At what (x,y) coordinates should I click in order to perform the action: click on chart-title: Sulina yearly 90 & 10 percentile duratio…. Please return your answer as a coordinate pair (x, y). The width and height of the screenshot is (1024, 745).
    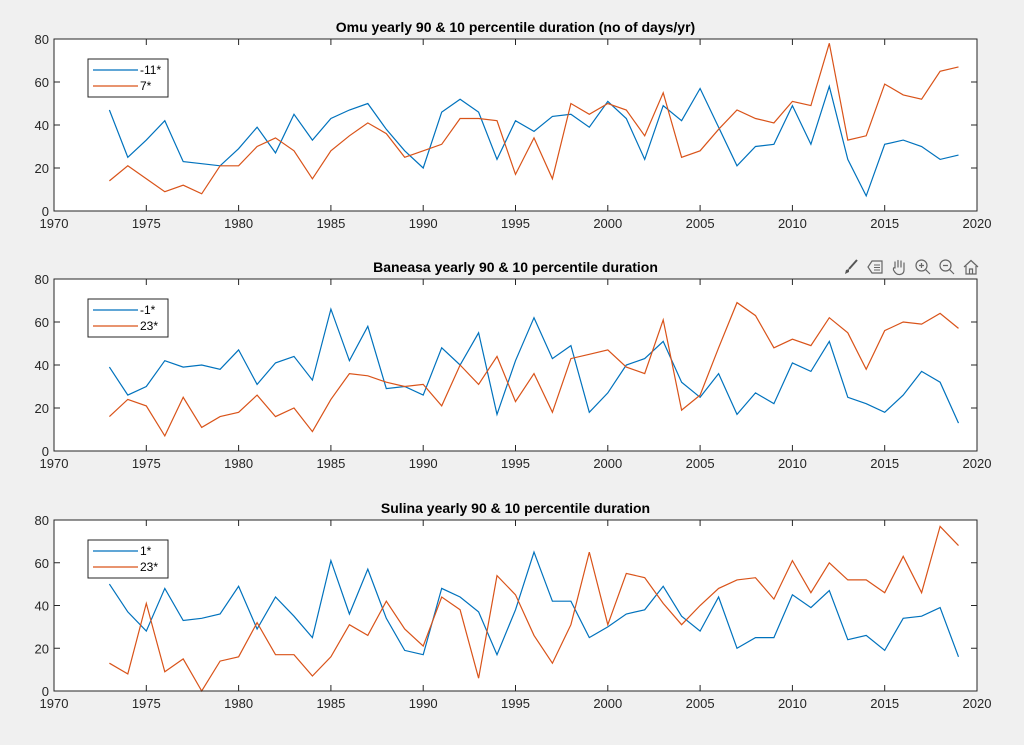
    Looking at the image, I should click on (515, 508).